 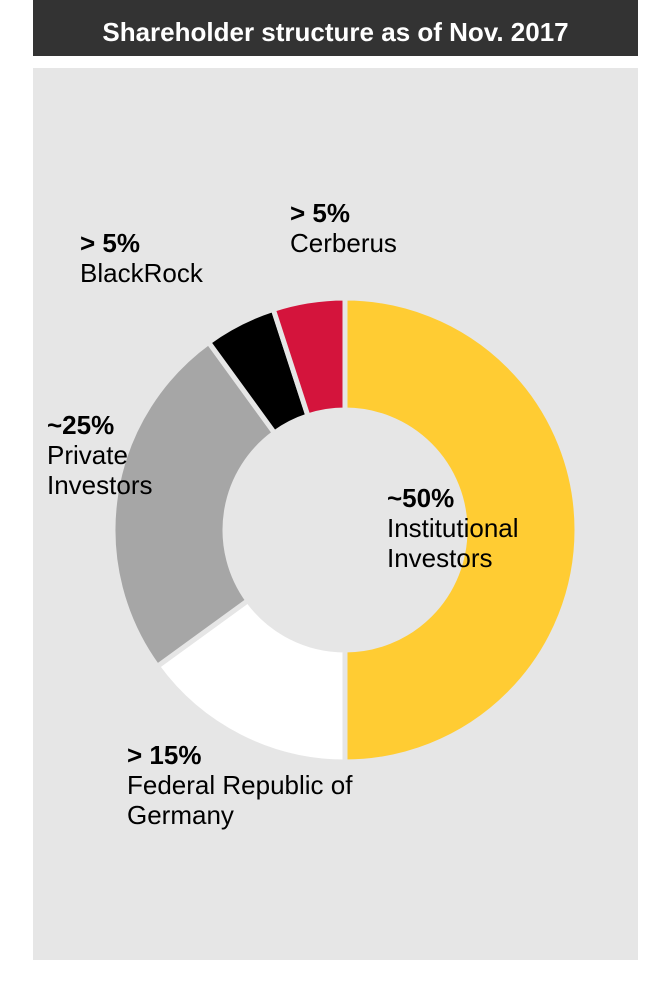 I want to click on segment-label: > 5% Cerberus, so click(x=370, y=228).